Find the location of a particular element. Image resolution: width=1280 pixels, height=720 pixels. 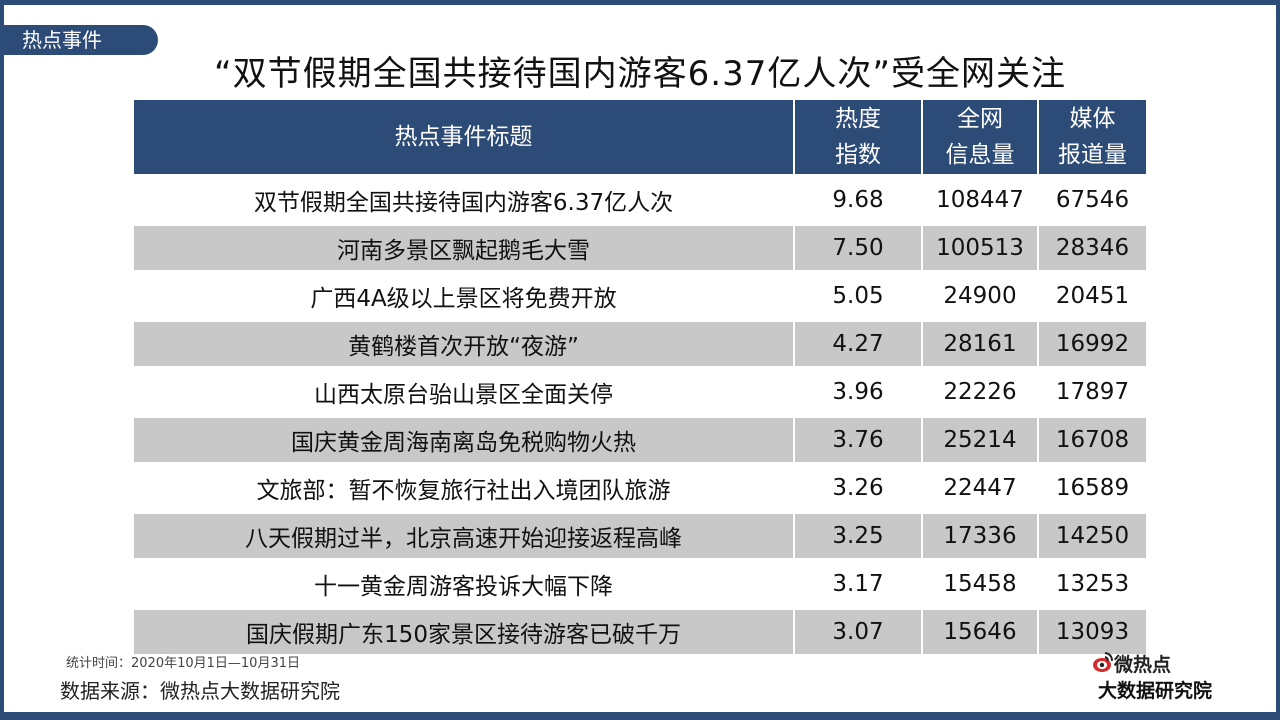

cell-heat-index: 4.27 is located at coordinates (857, 343).